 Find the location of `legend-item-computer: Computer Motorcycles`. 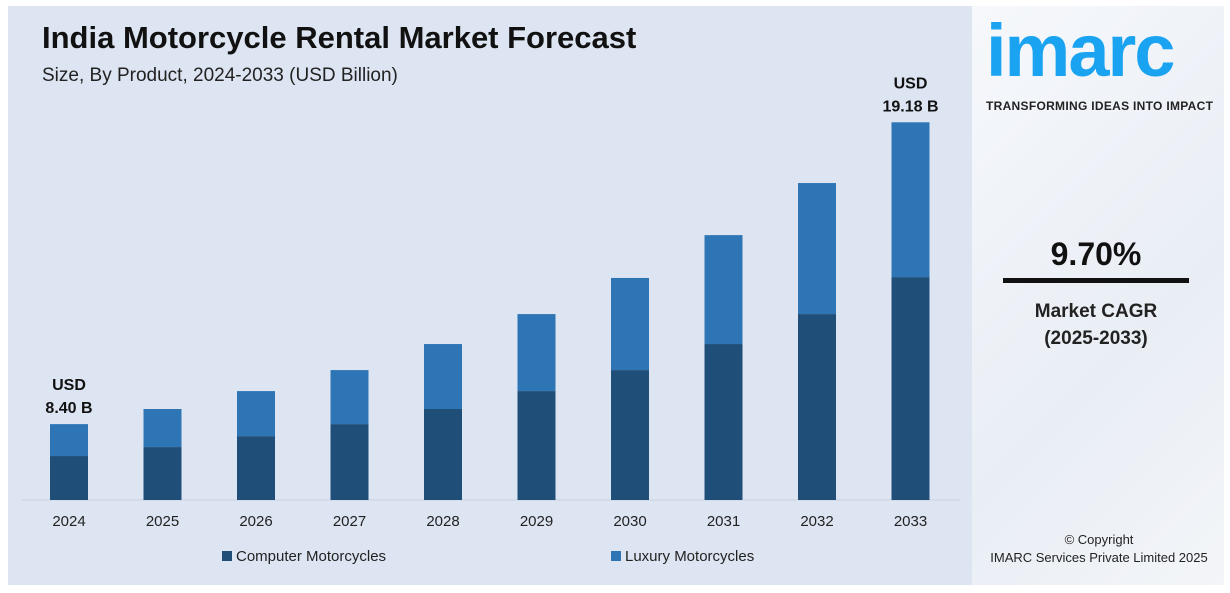

legend-item-computer: Computer Motorcycles is located at coordinates (304, 556).